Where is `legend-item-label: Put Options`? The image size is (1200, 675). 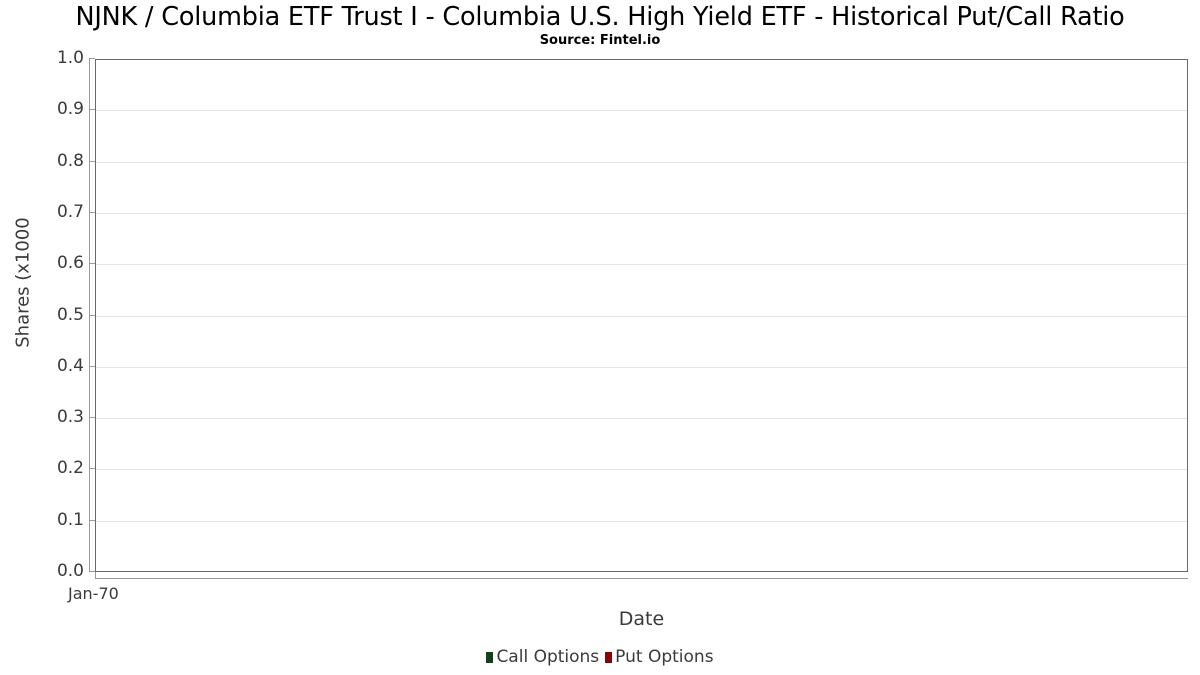 legend-item-label: Put Options is located at coordinates (664, 657).